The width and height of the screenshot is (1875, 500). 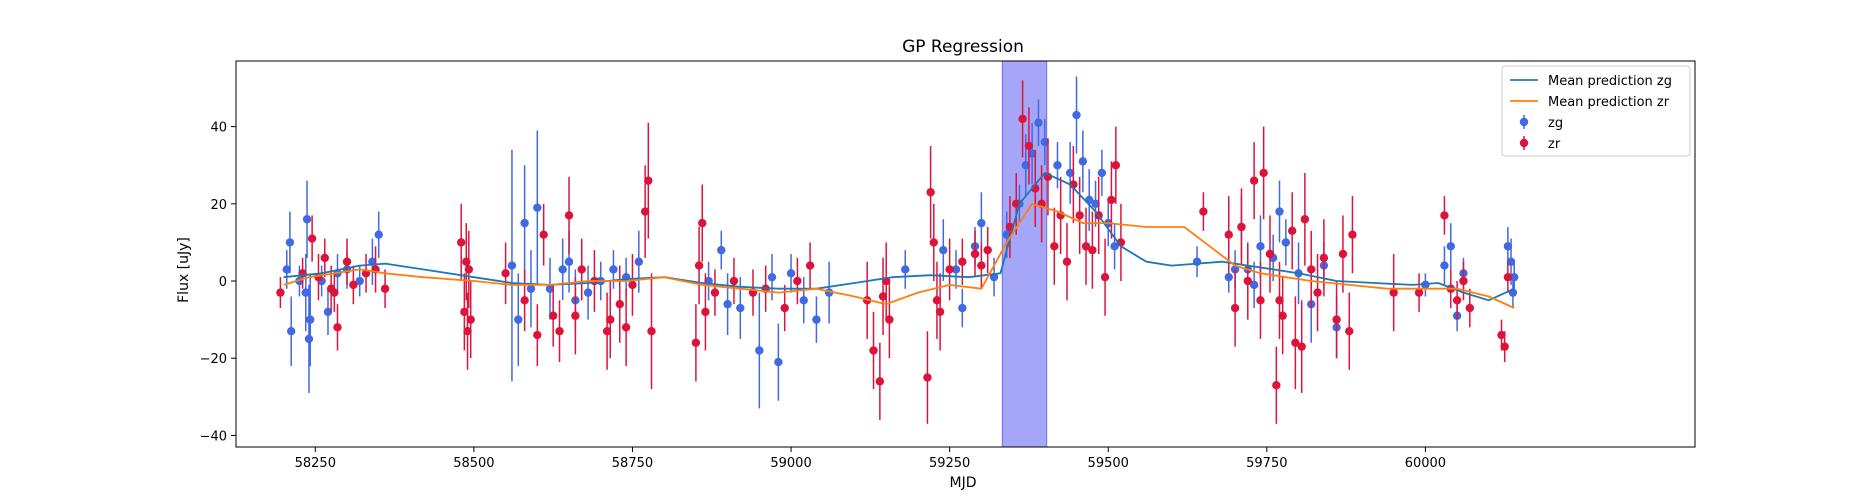 I want to click on x-tick-label: 58500, so click(x=473, y=463).